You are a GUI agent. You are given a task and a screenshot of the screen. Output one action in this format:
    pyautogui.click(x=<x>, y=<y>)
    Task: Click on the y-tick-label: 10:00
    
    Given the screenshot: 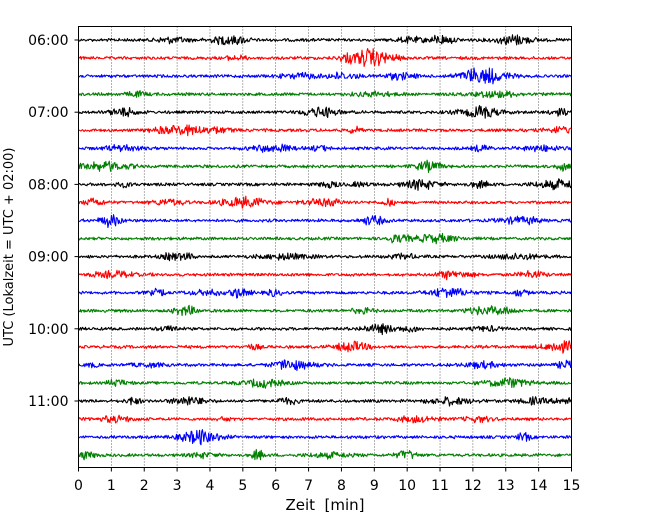 What is the action you would take?
    pyautogui.click(x=48, y=330)
    